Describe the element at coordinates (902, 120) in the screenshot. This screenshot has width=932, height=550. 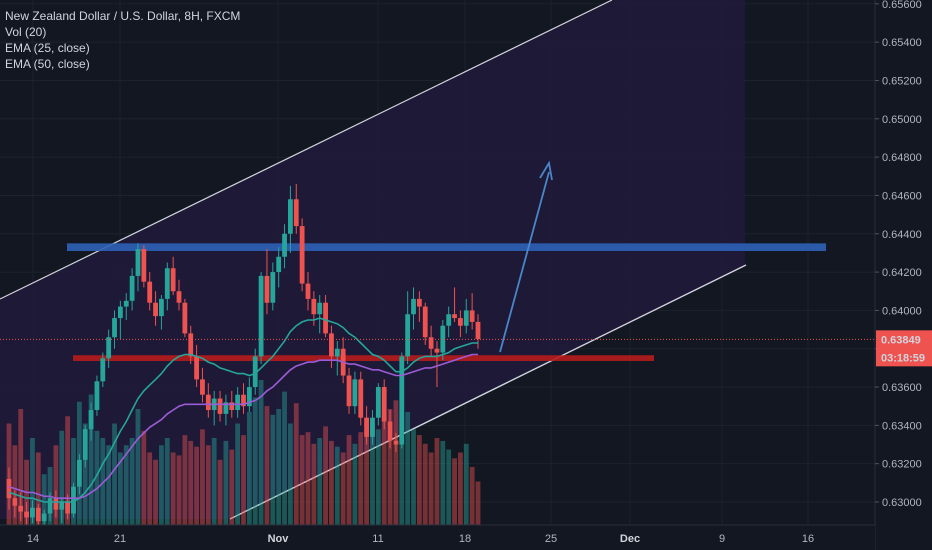
I see `price-tick-label: 0.65000` at that location.